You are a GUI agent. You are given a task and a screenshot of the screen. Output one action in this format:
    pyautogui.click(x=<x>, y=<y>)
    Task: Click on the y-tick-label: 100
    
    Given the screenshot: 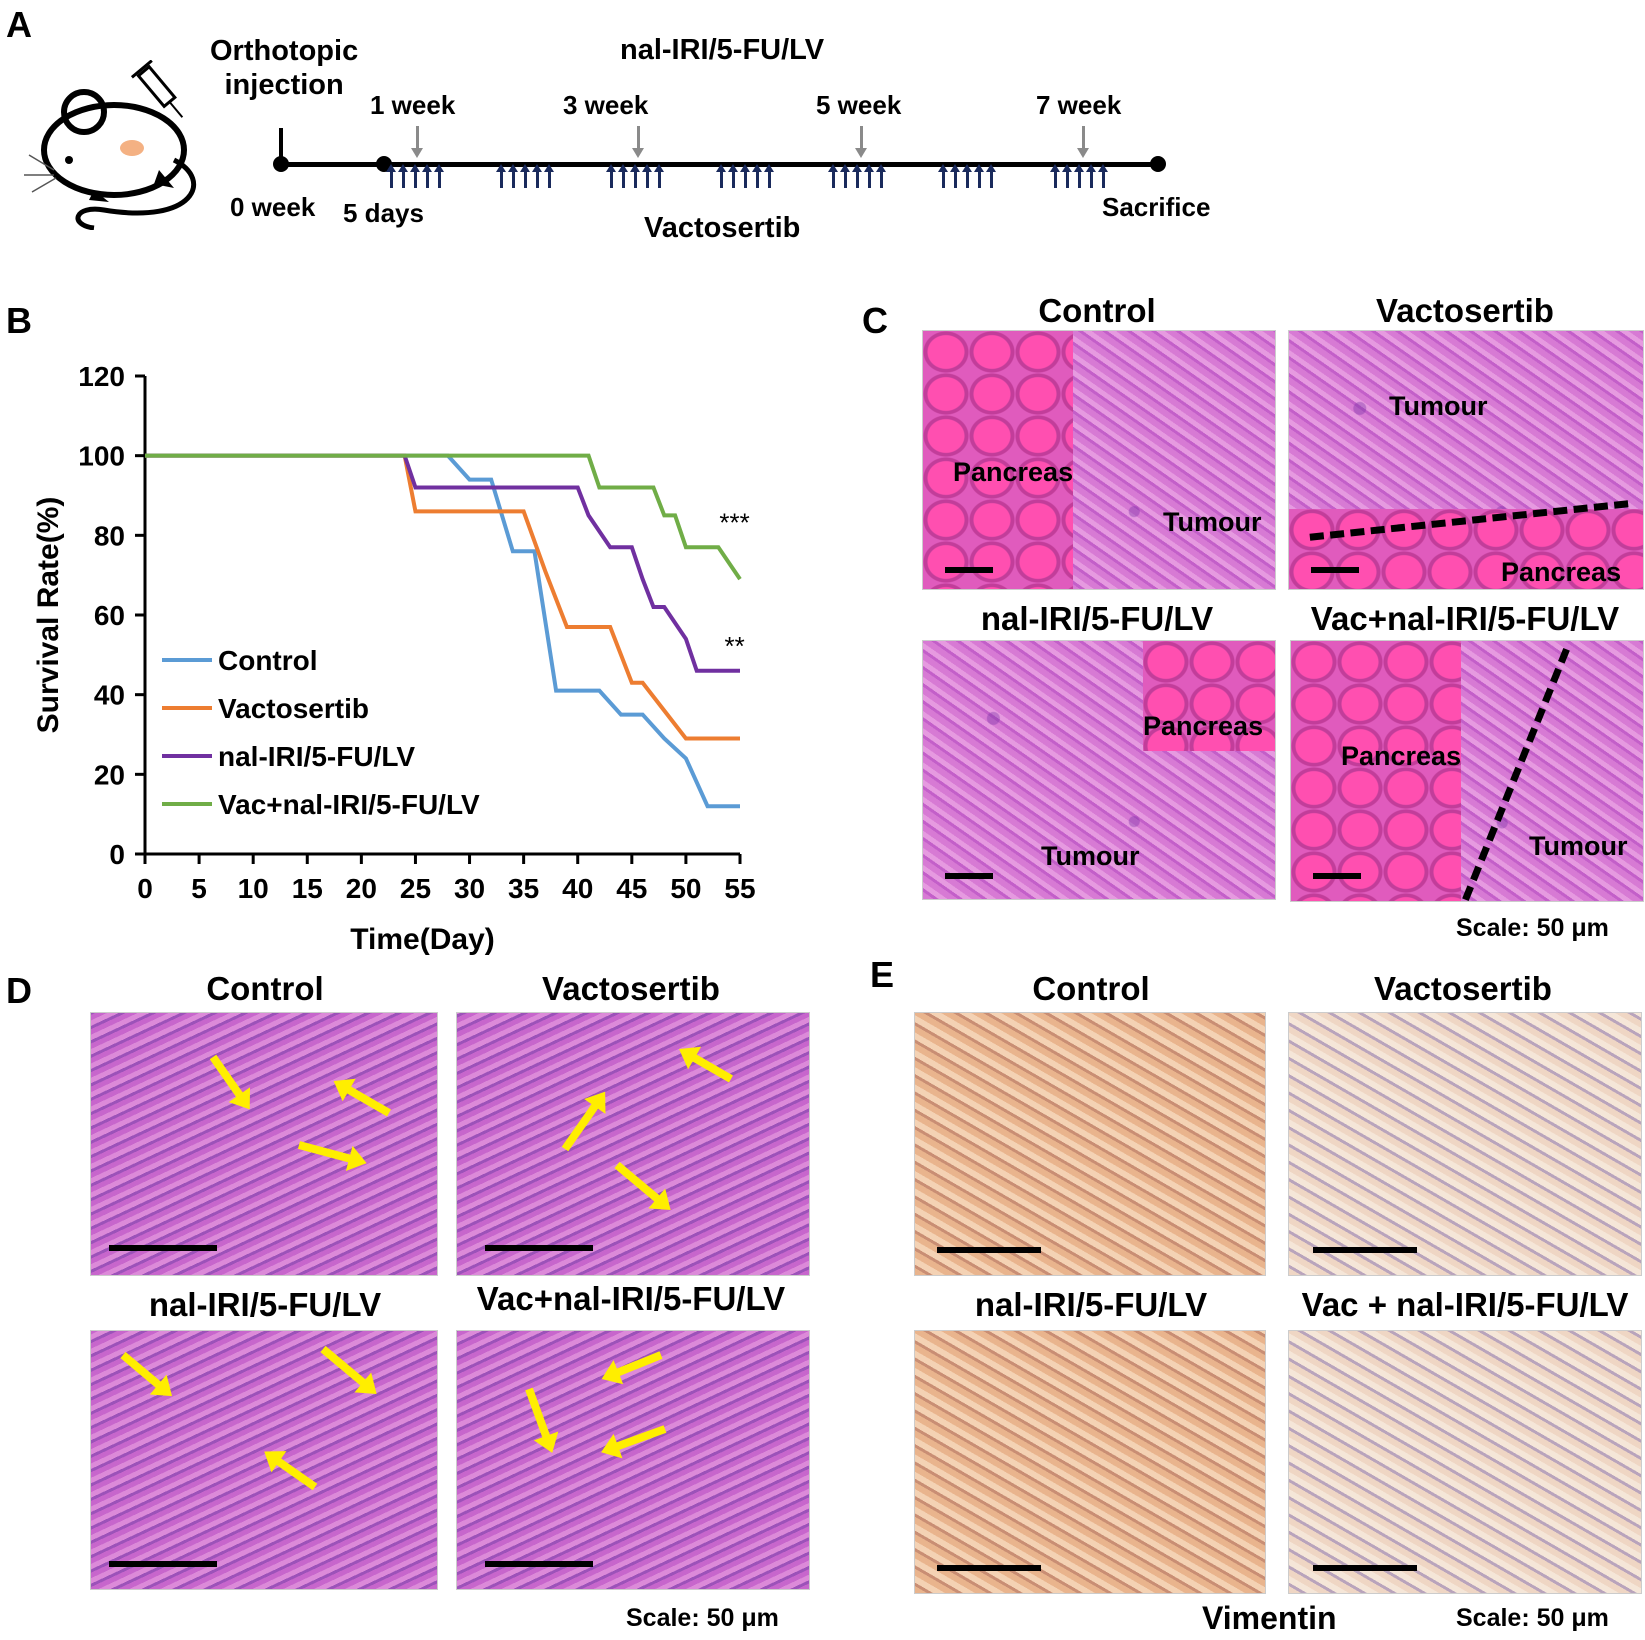 What is the action you would take?
    pyautogui.click(x=101, y=456)
    